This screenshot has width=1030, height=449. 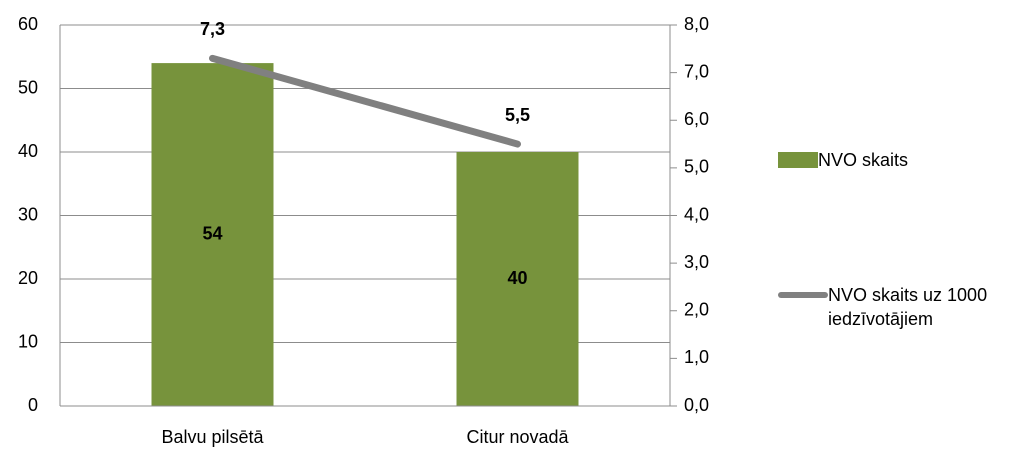 What do you see at coordinates (365, 101) in the screenshot?
I see `line` at bounding box center [365, 101].